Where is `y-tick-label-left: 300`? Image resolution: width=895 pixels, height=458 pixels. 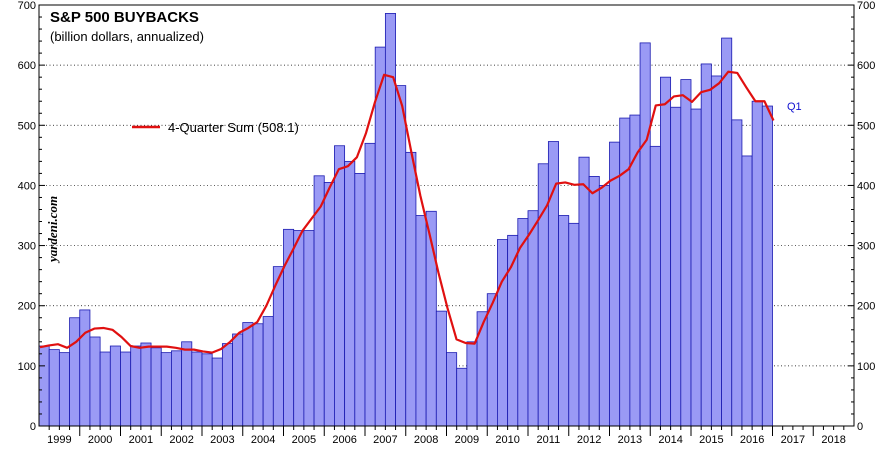
y-tick-label-left: 300 is located at coordinates (27, 247).